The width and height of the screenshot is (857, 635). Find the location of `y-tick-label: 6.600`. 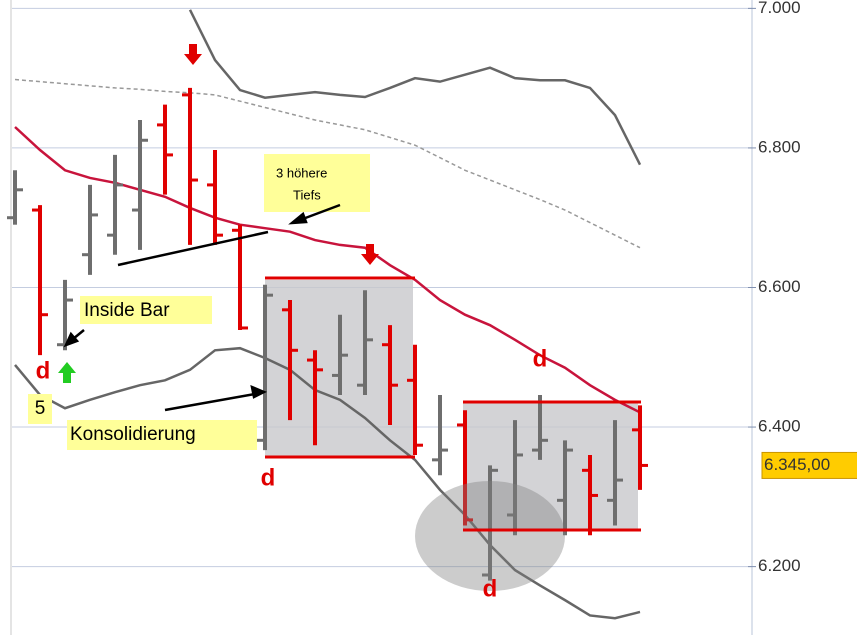

y-tick-label: 6.600 is located at coordinates (779, 286).